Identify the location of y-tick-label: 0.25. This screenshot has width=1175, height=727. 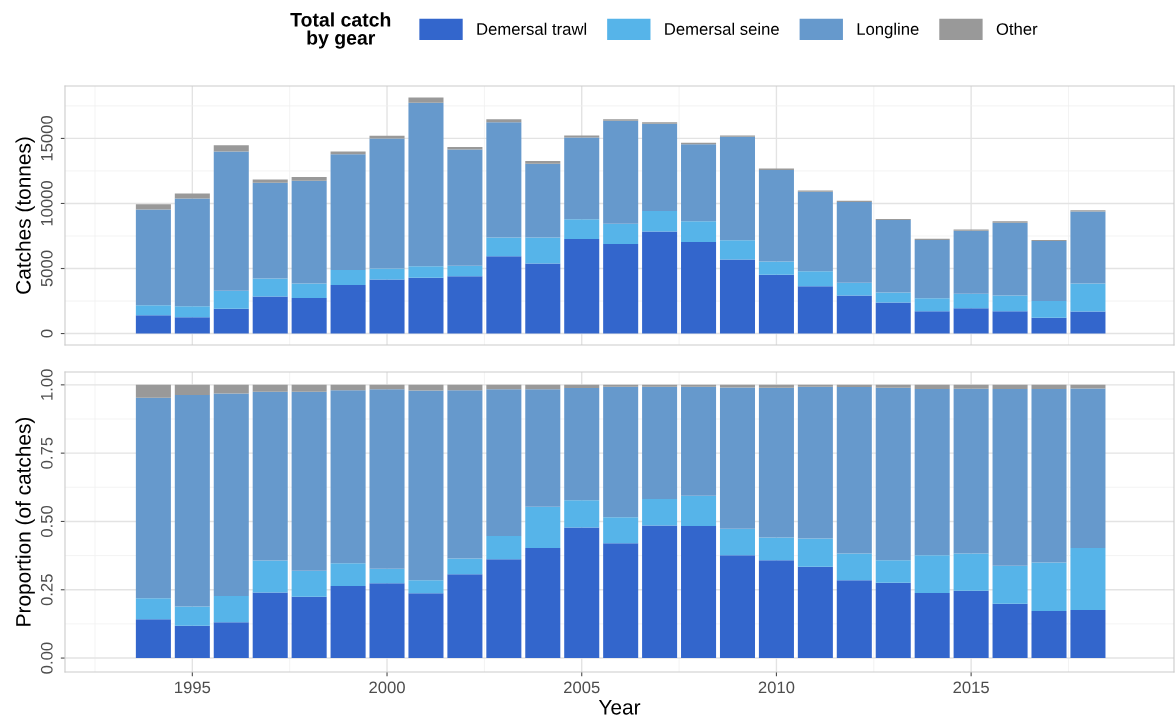
(46, 590).